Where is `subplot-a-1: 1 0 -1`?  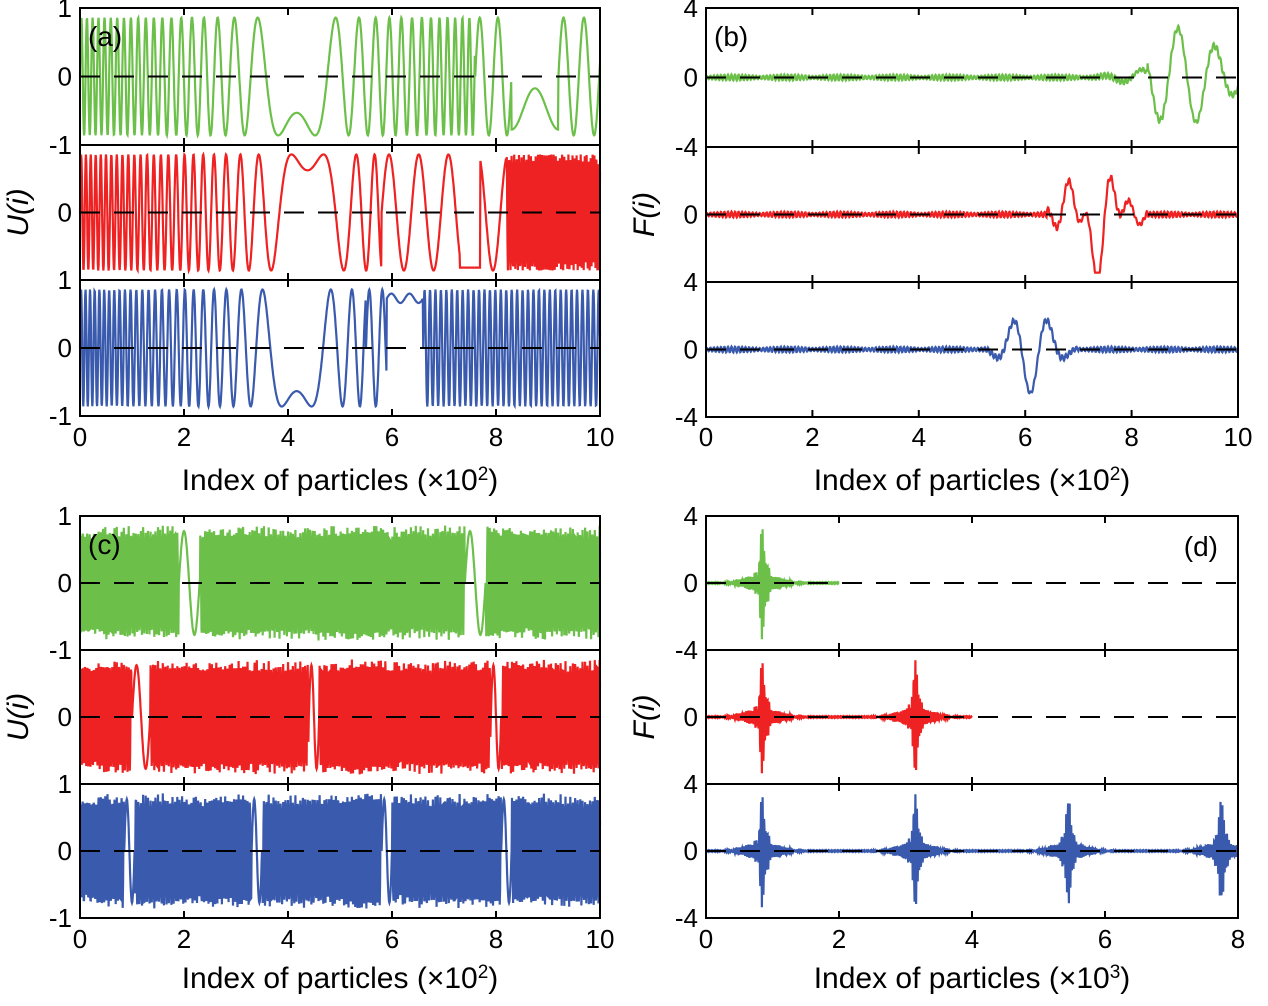 subplot-a-1: 1 0 -1 is located at coordinates (325, 80).